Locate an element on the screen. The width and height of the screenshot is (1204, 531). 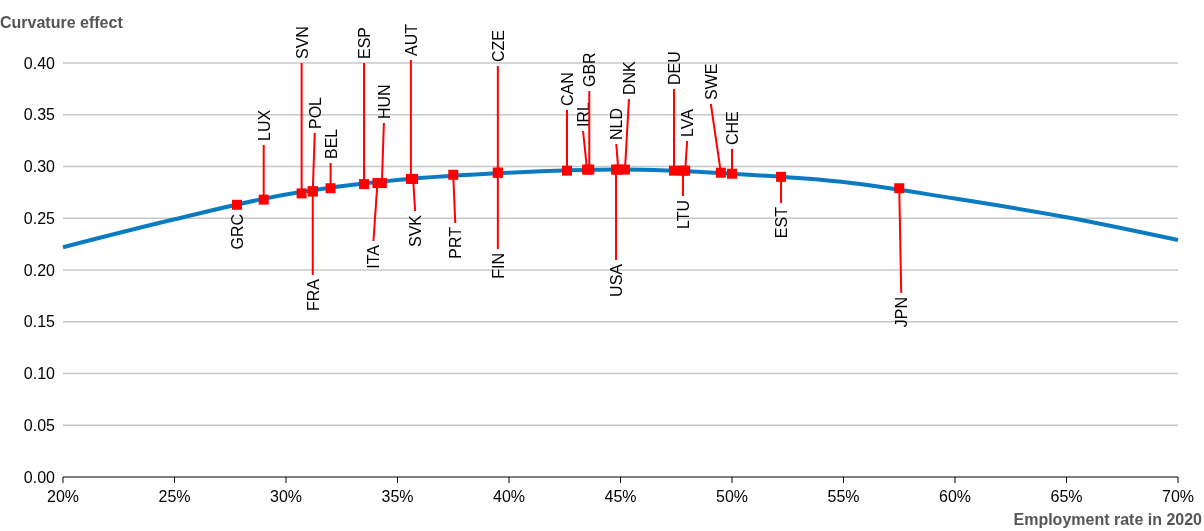
y-tick-label: 0.05 is located at coordinates (39, 425).